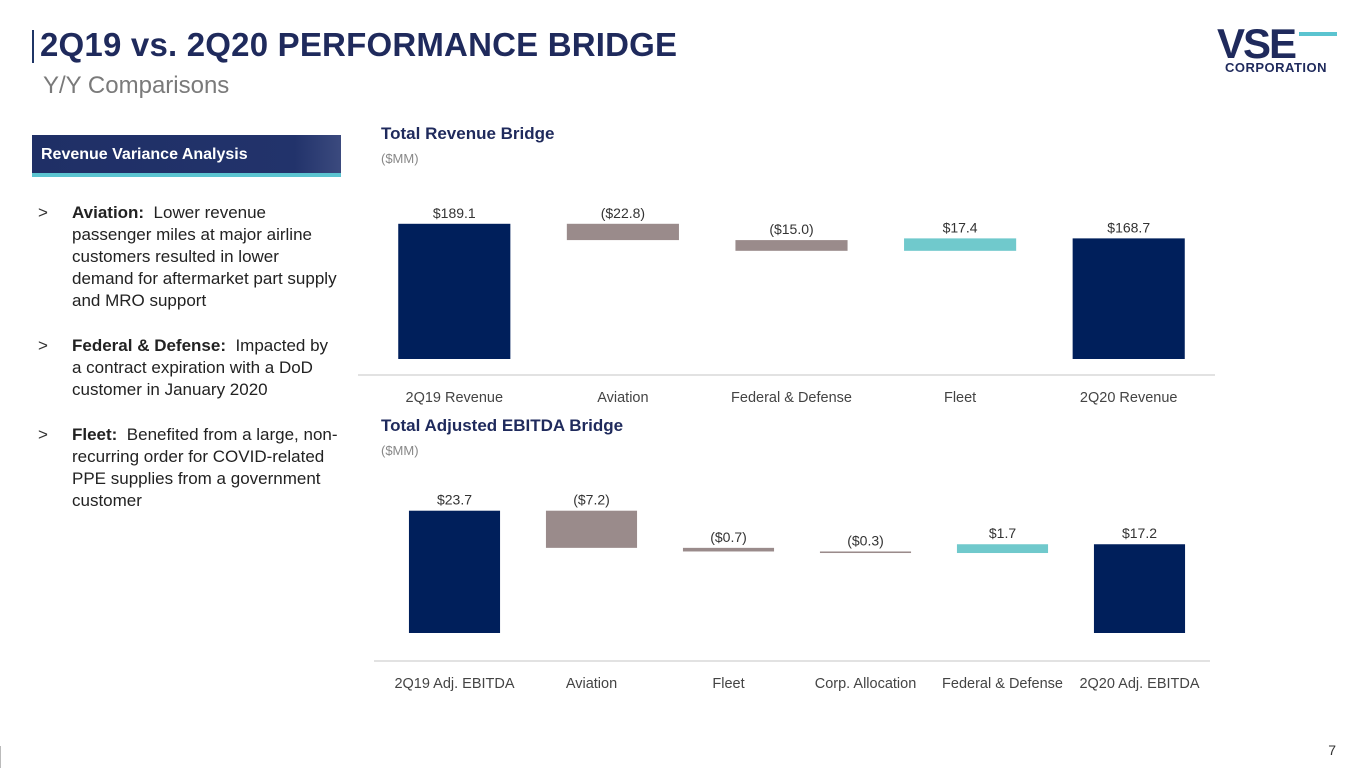  Describe the element at coordinates (359, 44) in the screenshot. I see `page-title: 2Q19 vs. 2Q20 PERFORMANCE BRIDGE` at that location.